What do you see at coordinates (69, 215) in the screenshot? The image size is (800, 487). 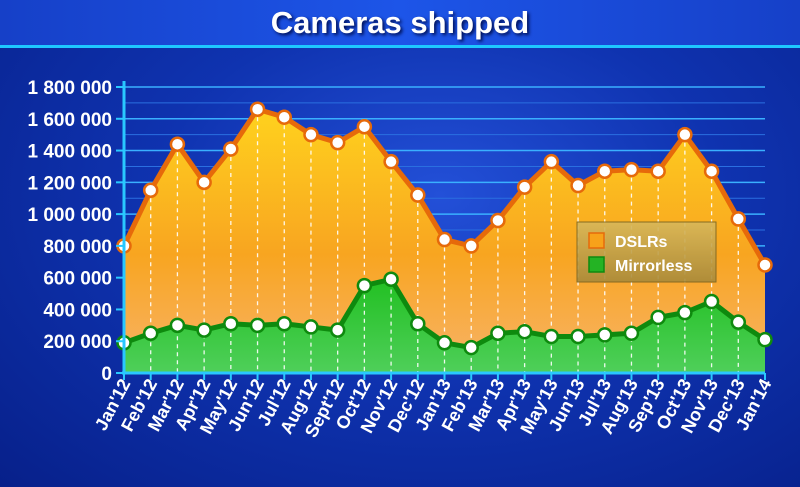 I see `y-tick-label: 1 000 000` at bounding box center [69, 215].